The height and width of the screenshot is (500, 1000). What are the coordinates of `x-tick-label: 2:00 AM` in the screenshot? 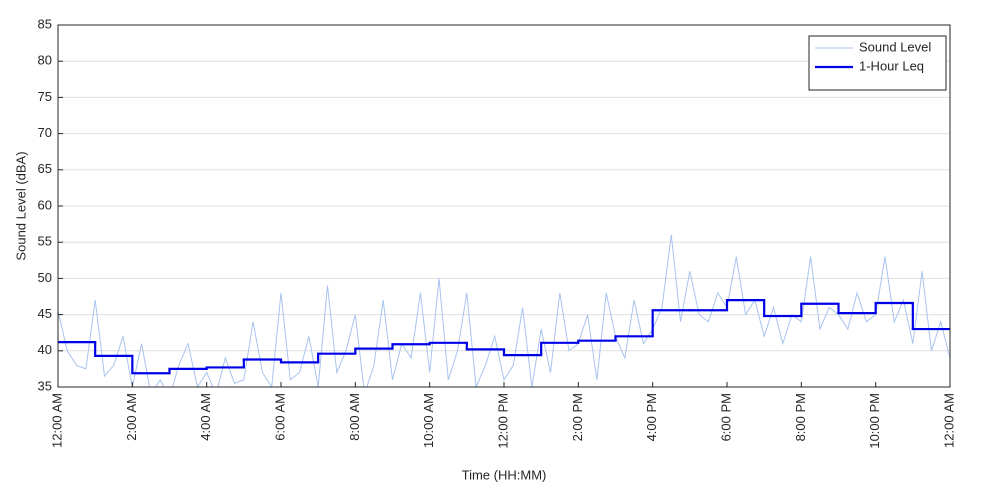 It's located at (131, 417).